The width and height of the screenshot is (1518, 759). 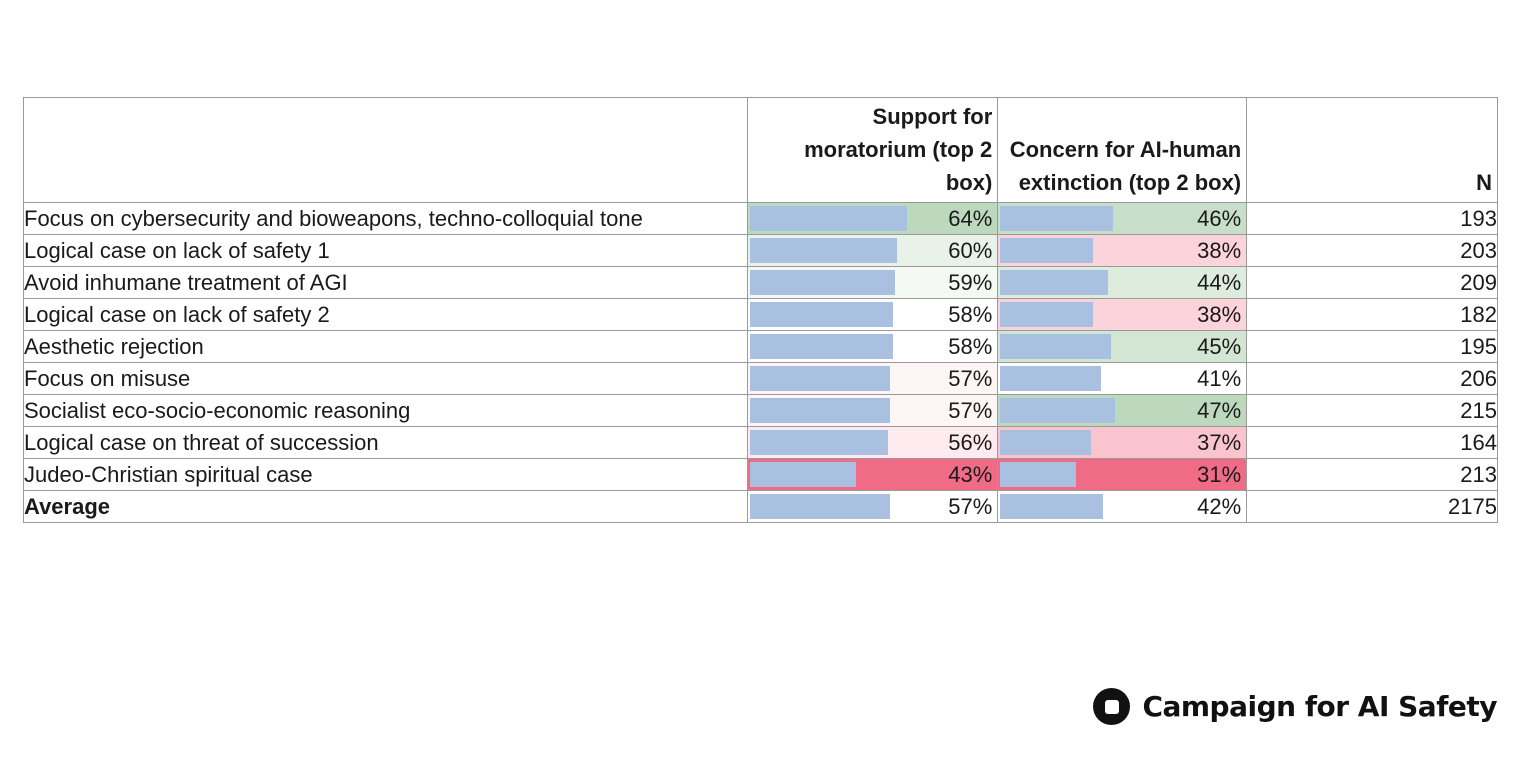 What do you see at coordinates (970, 506) in the screenshot?
I see `average-moratorium-cell-value: 57%` at bounding box center [970, 506].